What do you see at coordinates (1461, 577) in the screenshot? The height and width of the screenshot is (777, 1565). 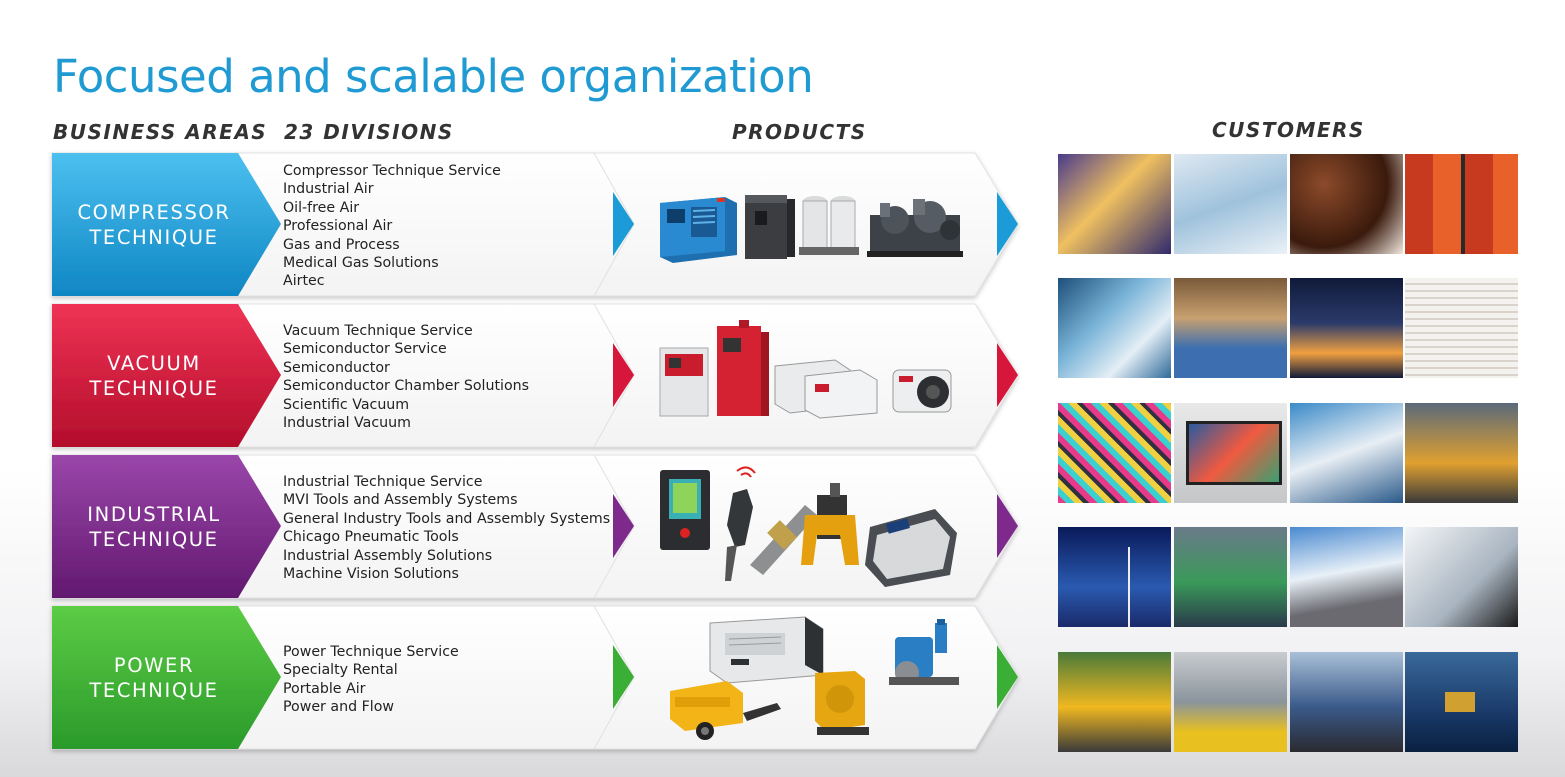 I see `customer-photo-touchscreen` at bounding box center [1461, 577].